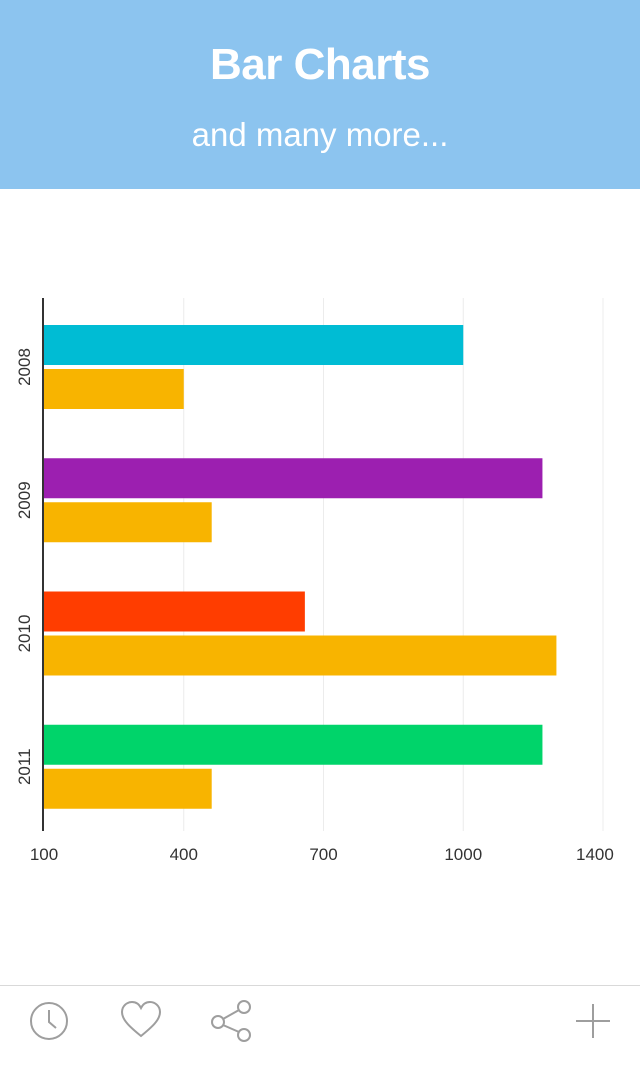 The width and height of the screenshot is (640, 1068). I want to click on x-tick-label-1000: 1000, so click(463, 854).